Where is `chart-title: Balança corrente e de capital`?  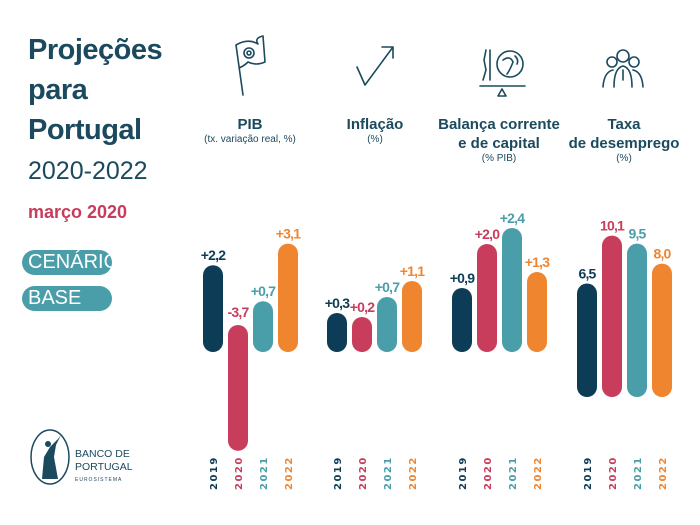
chart-title: Balança corrente e de capital is located at coordinates (499, 134).